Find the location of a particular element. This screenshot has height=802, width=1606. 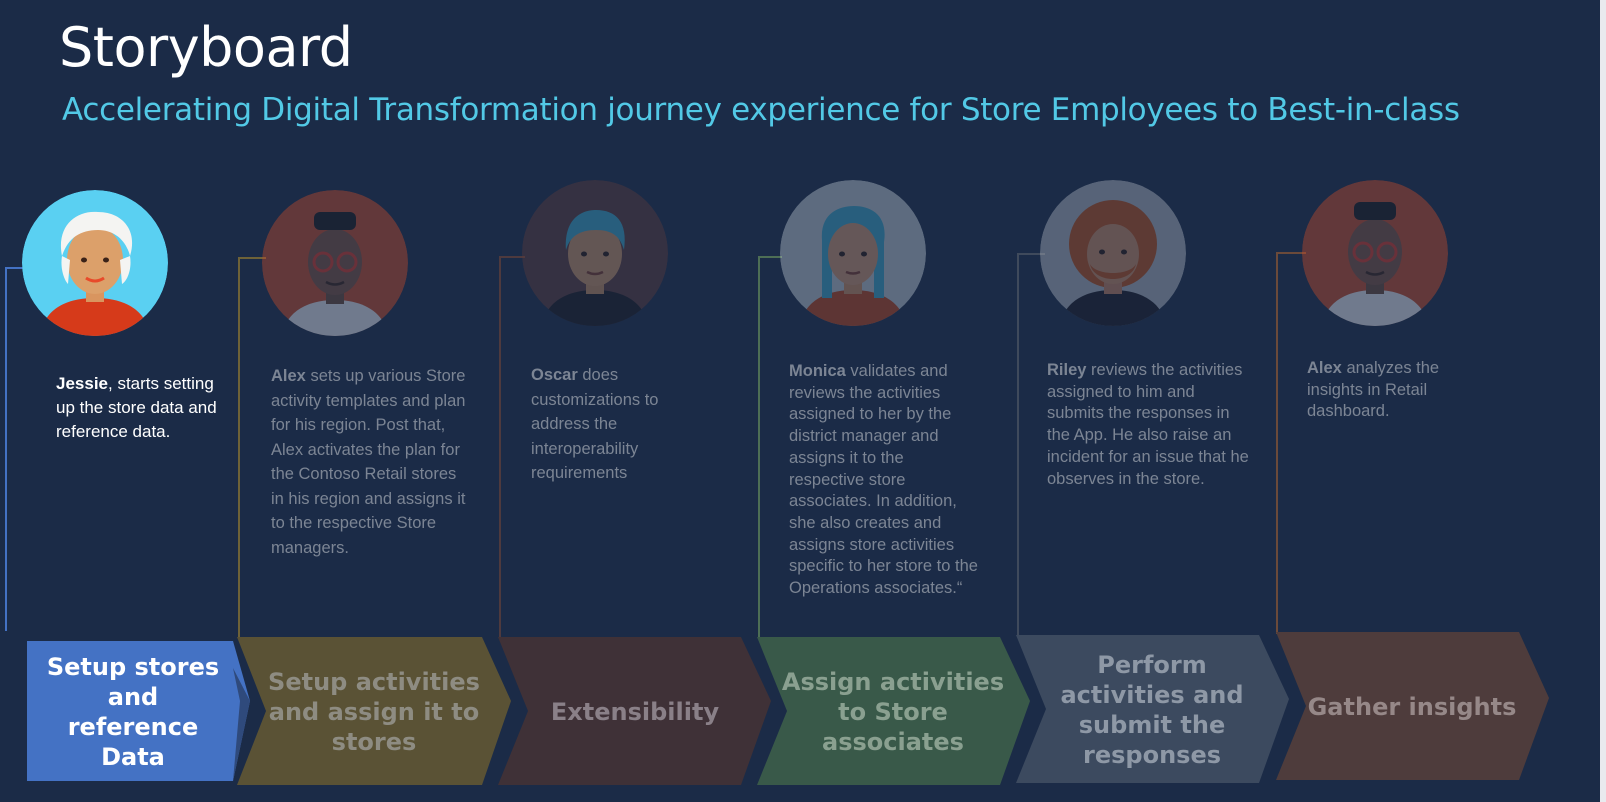

chevron-4-shape is located at coordinates (893, 711).